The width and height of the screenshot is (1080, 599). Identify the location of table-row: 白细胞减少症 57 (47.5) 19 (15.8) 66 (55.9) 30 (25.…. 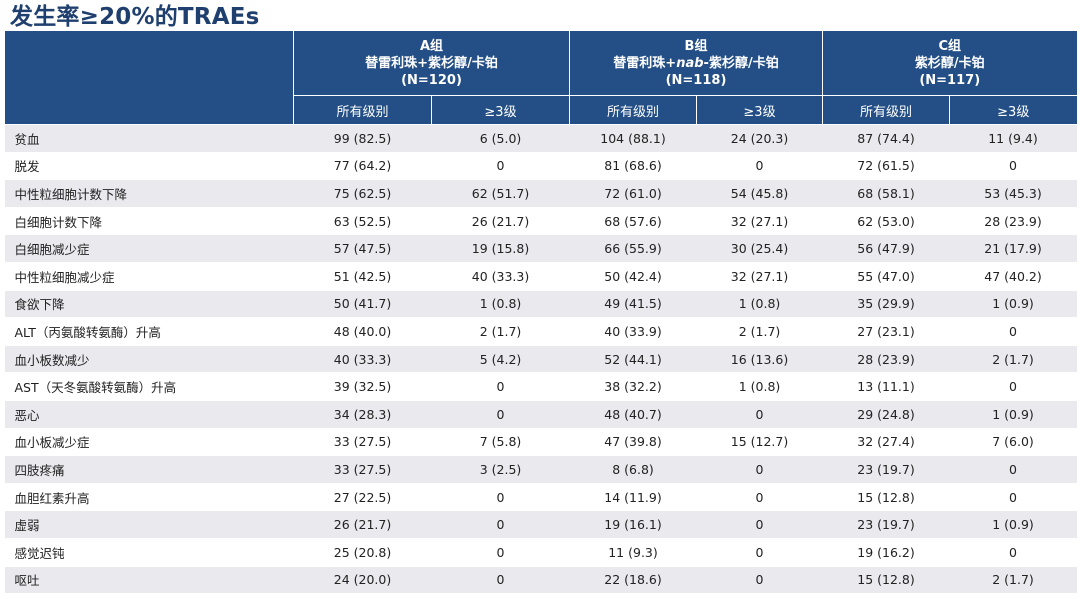
(540, 248).